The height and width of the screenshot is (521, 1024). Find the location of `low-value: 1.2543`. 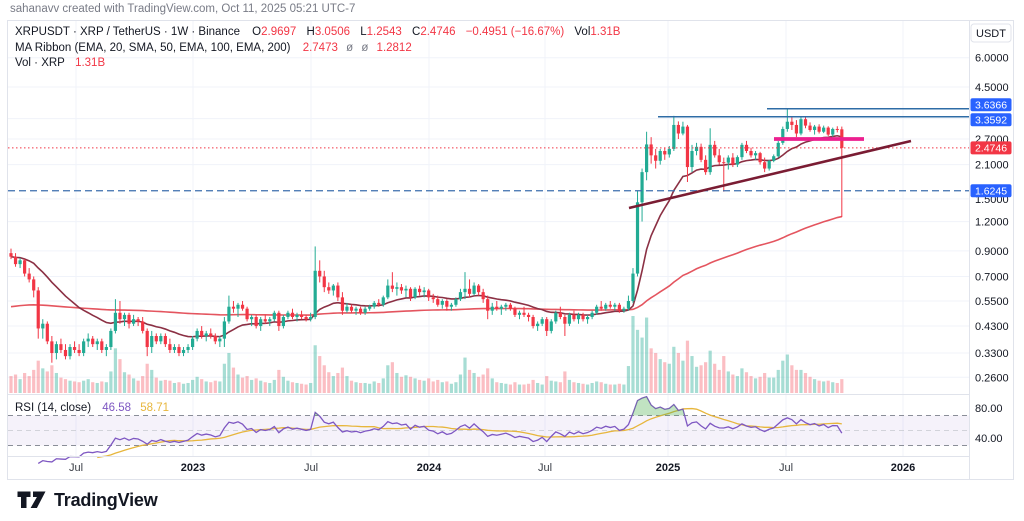

low-value: 1.2543 is located at coordinates (384, 32).